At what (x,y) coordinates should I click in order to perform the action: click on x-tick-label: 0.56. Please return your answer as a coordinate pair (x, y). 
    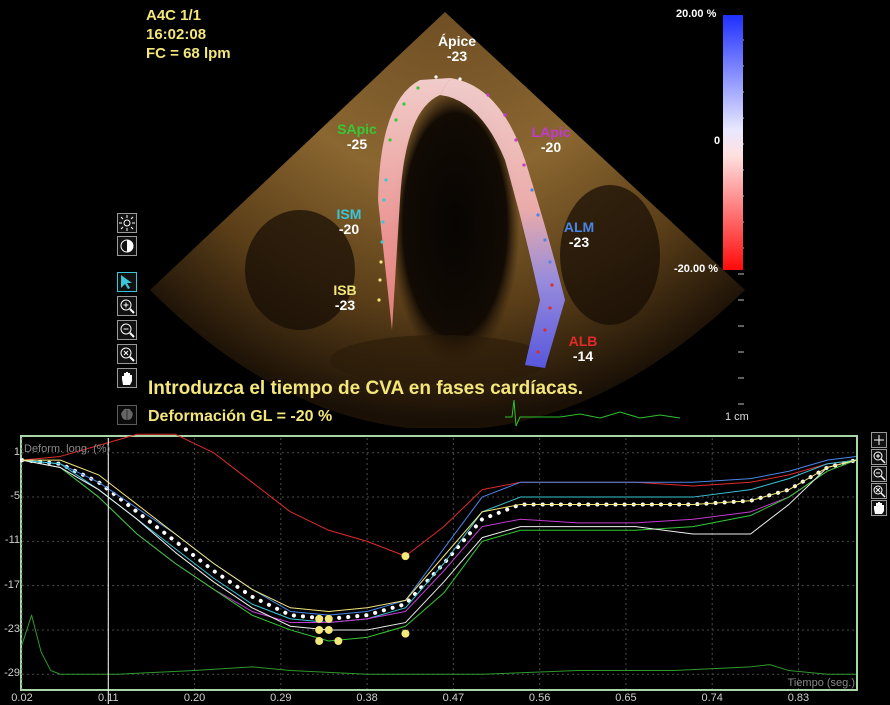
    Looking at the image, I should click on (539, 698).